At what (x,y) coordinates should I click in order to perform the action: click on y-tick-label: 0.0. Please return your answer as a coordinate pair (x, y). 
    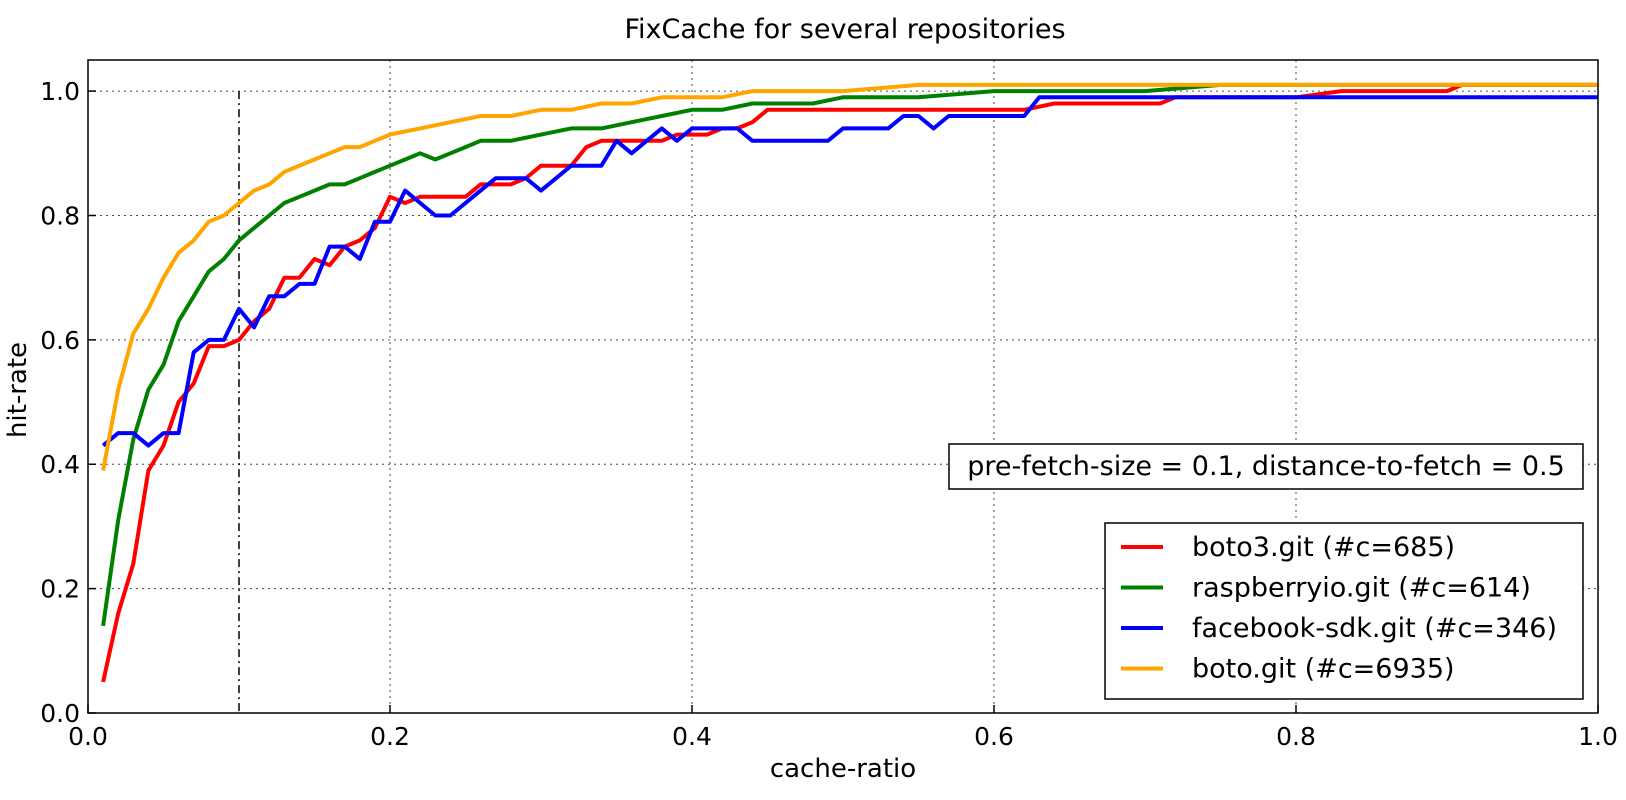
    Looking at the image, I should click on (60, 713).